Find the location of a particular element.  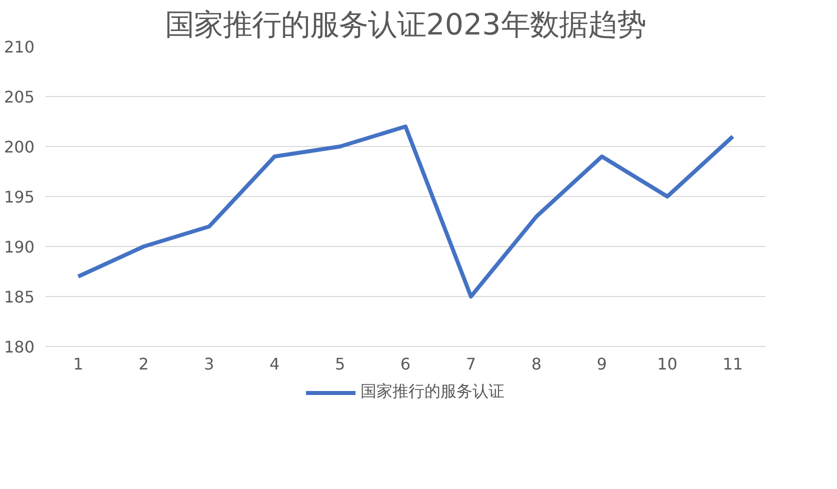

x-tick-label: 5 is located at coordinates (340, 364).